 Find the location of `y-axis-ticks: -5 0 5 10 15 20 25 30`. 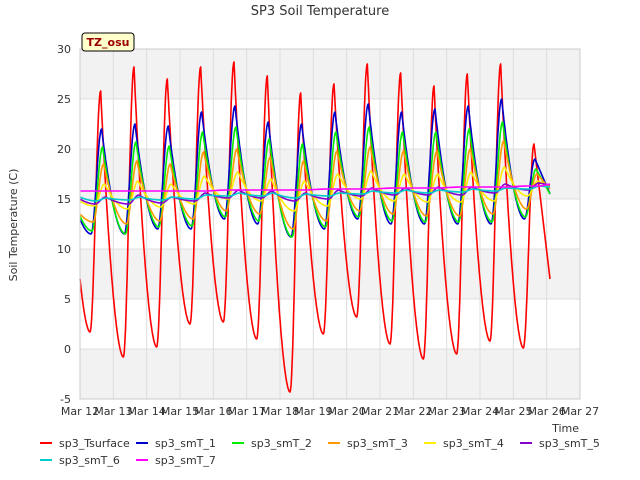

y-axis-ticks: -5 0 5 10 15 20 25 30 is located at coordinates (64, 224).